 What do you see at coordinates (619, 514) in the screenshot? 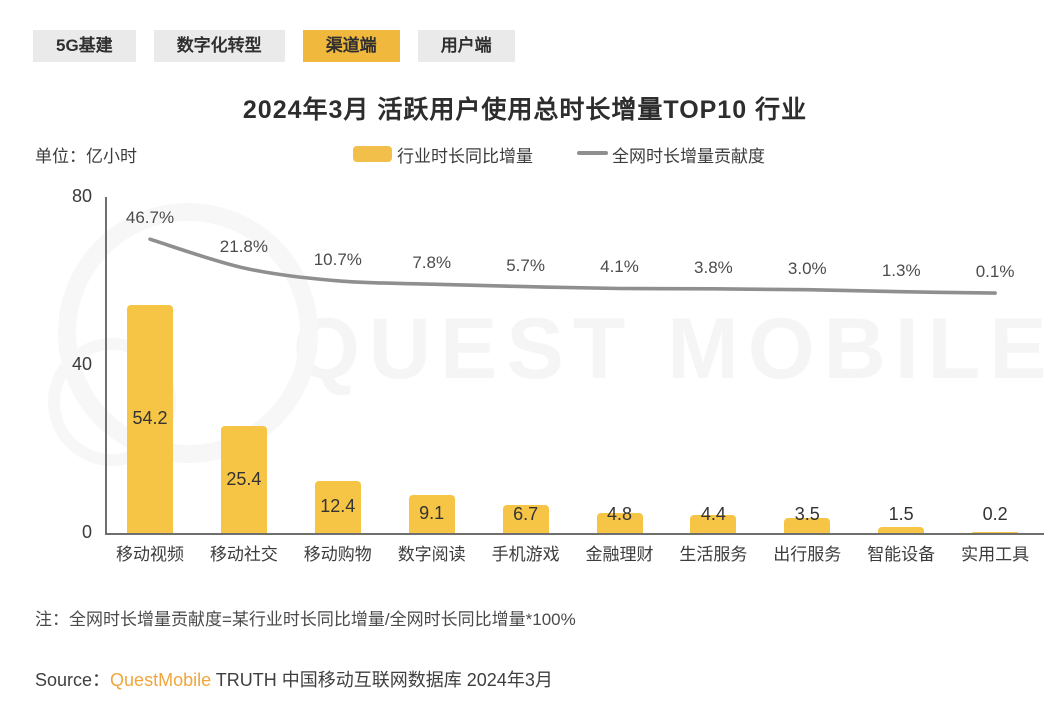
I see `bar-value-label: 4.8` at bounding box center [619, 514].